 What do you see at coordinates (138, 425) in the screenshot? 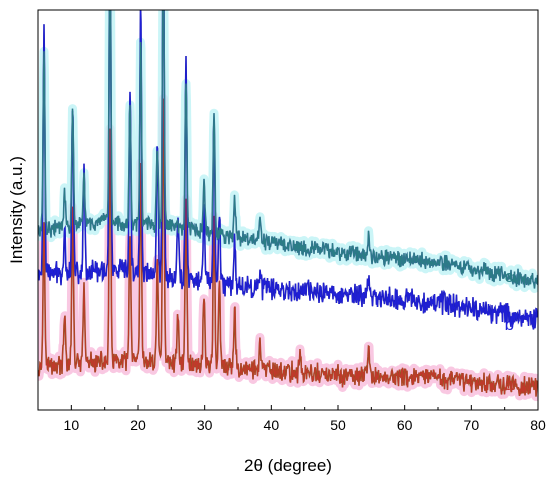
I see `x-tick-label: 20` at bounding box center [138, 425].